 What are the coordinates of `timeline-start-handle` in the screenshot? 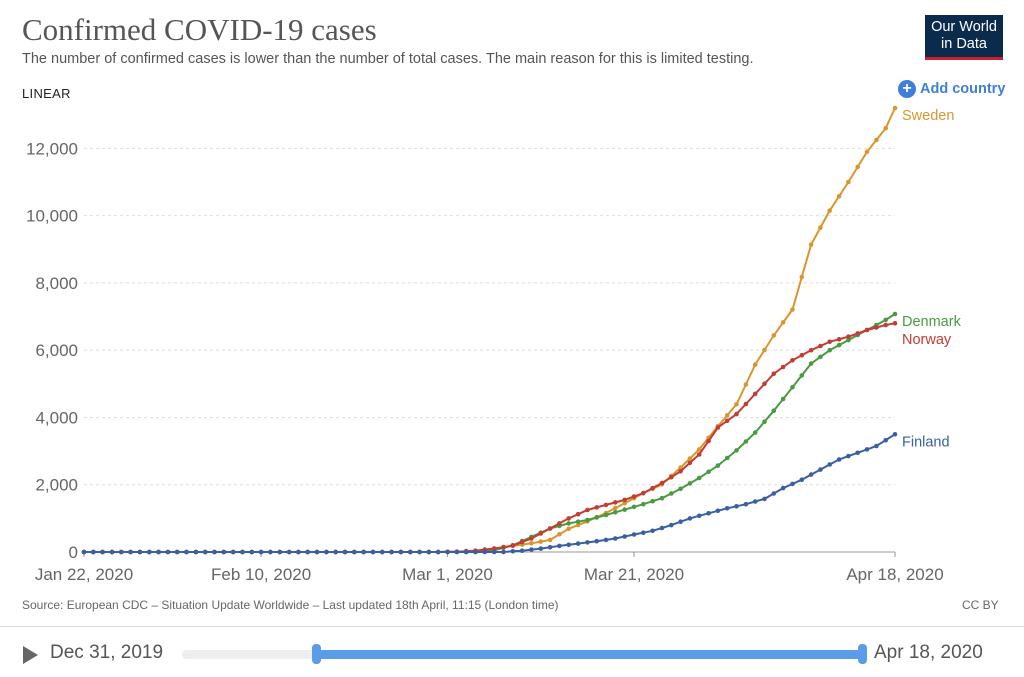 It's located at (316, 654).